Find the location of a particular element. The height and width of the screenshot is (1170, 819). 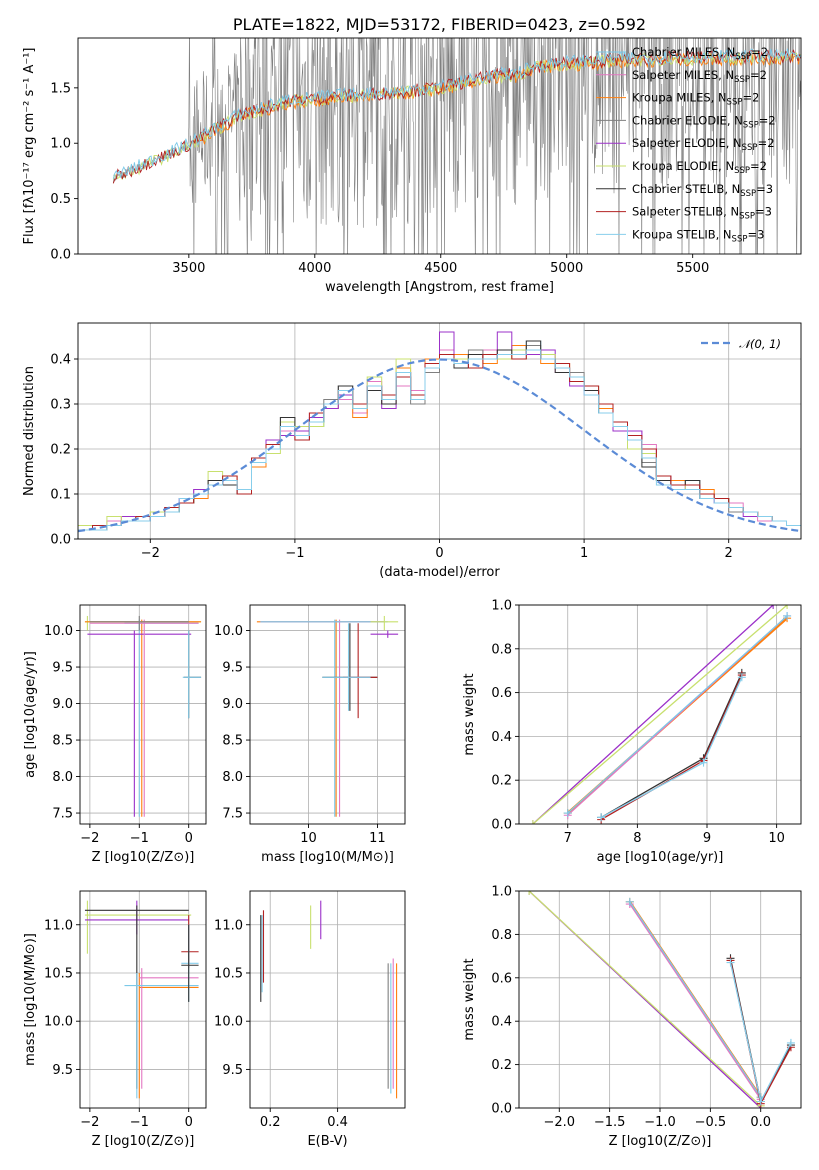

legend-entry: Chabrier STELIB, NSSP=3 is located at coordinates (702, 190).